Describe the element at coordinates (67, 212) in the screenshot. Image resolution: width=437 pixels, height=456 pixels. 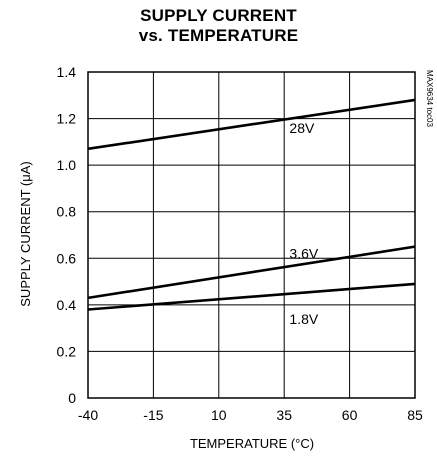
I see `y-tick-label: 0.8` at that location.